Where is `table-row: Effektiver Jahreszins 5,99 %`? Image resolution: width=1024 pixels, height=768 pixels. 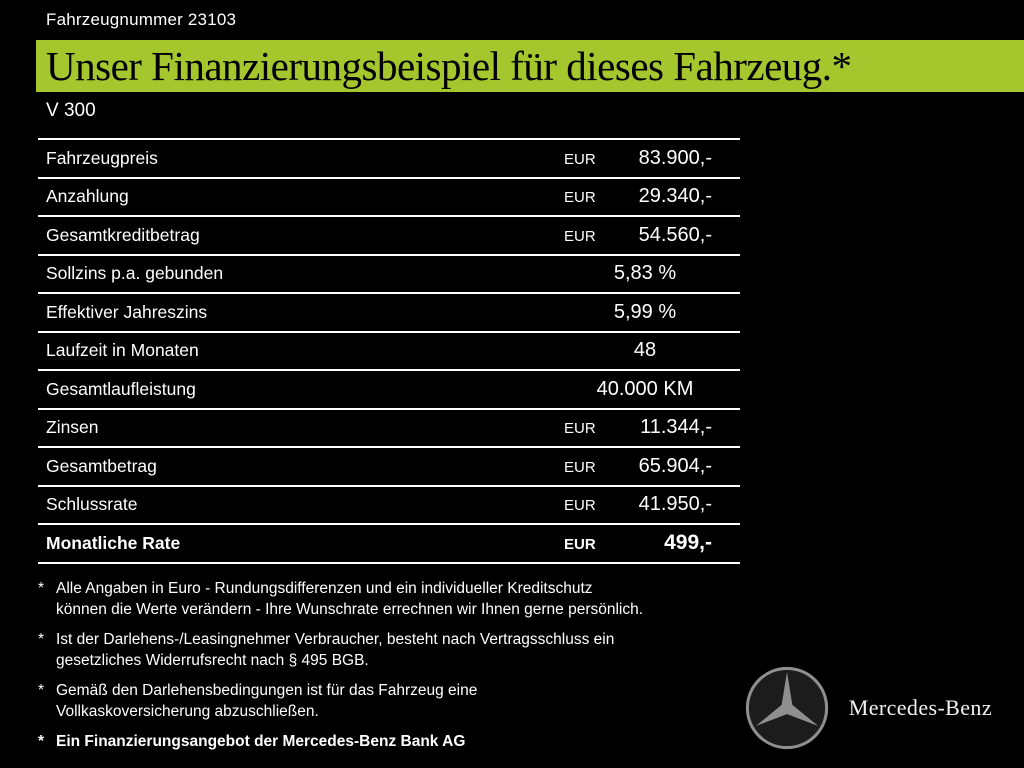
table-row: Effektiver Jahreszins 5,99 % is located at coordinates (389, 311).